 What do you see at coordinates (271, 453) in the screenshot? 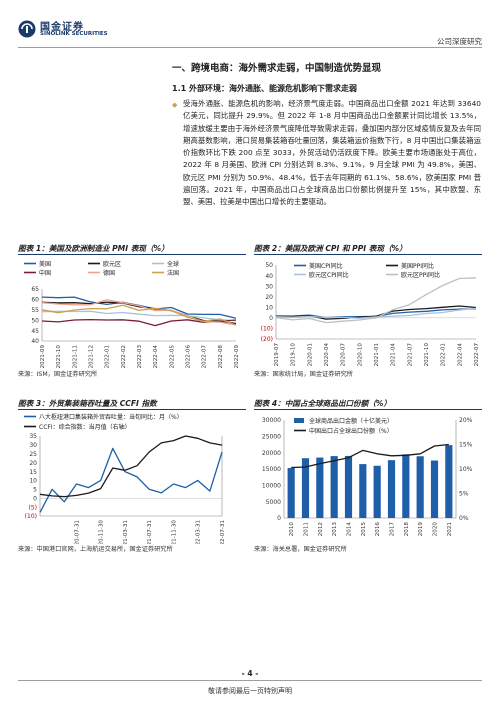
I see `y-tick-label: 20000` at bounding box center [271, 453].